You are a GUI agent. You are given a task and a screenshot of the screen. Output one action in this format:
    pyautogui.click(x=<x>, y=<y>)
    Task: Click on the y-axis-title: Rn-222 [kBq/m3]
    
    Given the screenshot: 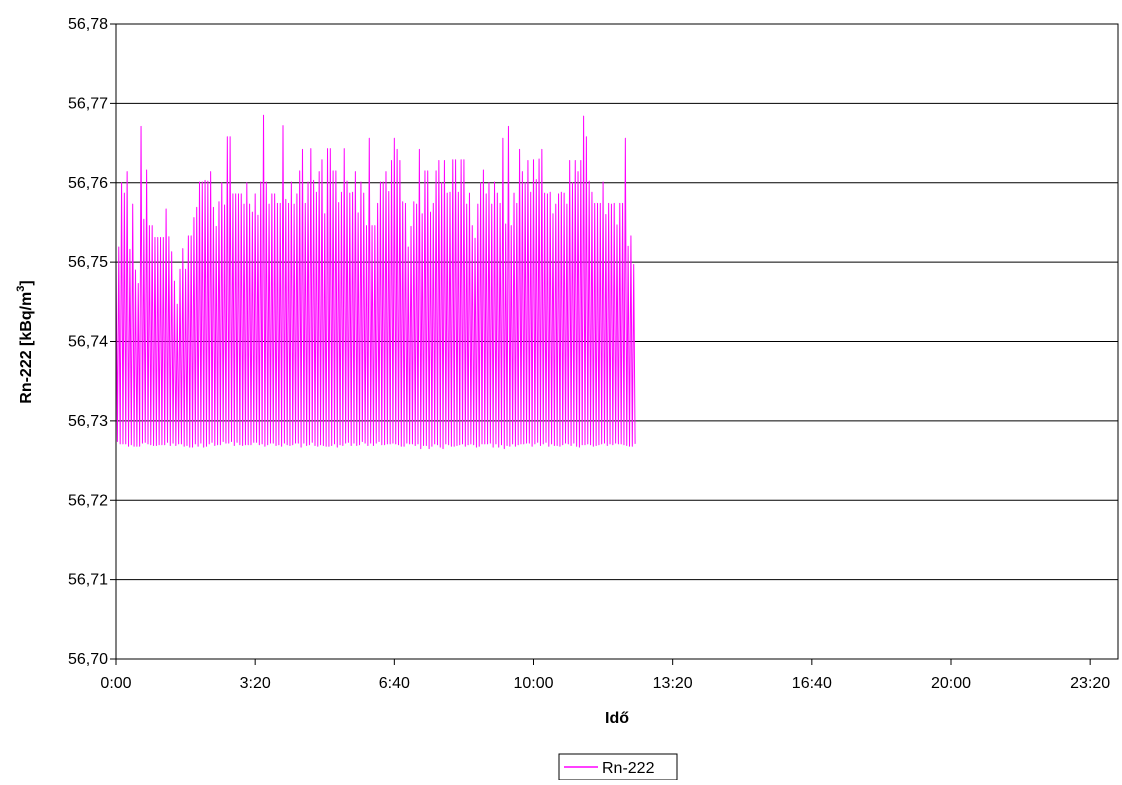 What is the action you would take?
    pyautogui.click(x=25, y=341)
    